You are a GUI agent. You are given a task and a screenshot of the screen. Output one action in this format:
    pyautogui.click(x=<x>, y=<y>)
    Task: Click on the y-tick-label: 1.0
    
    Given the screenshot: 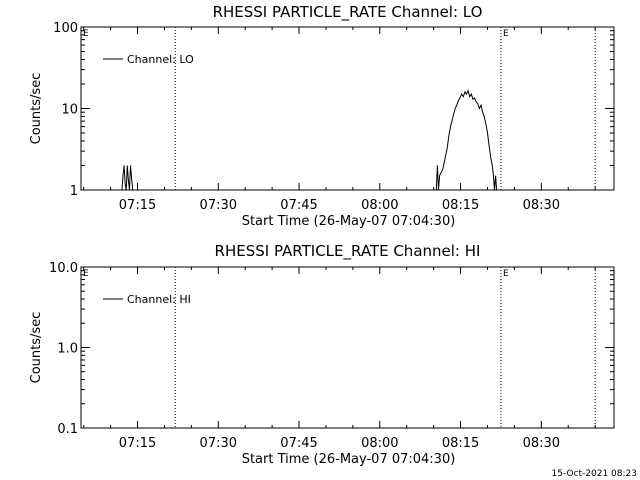 What is the action you would take?
    pyautogui.click(x=67, y=349)
    